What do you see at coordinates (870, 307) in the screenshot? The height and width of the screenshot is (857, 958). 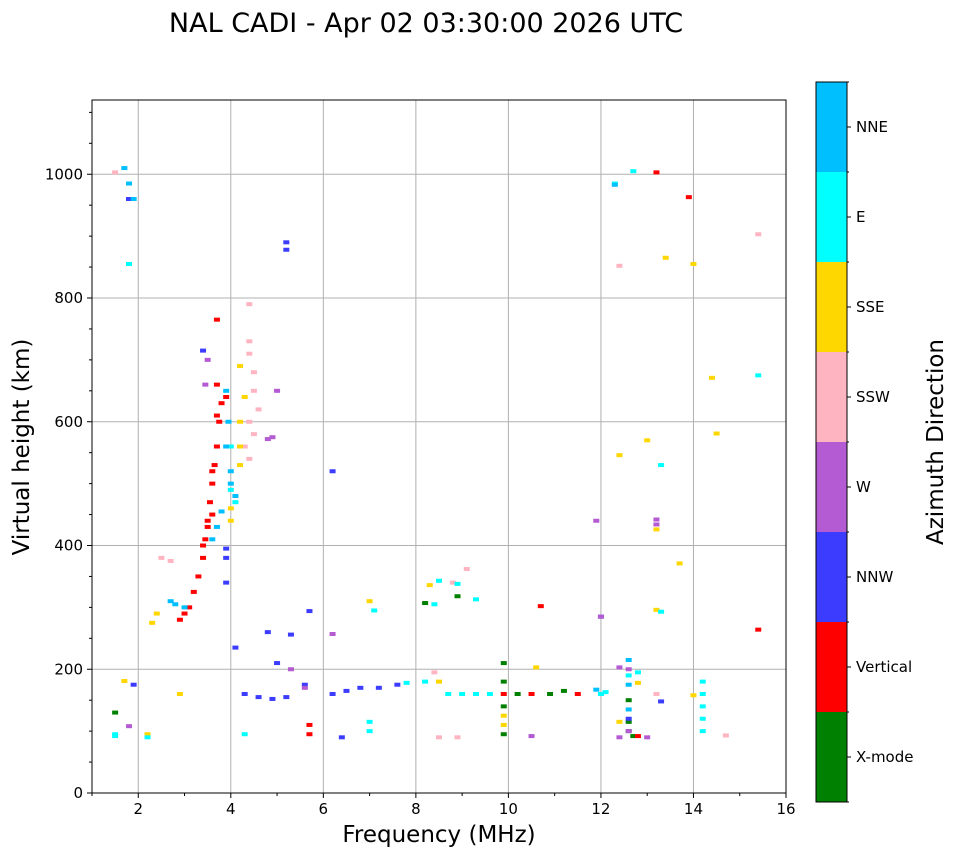 I see `colorbar-tick-label: SSE` at bounding box center [870, 307].